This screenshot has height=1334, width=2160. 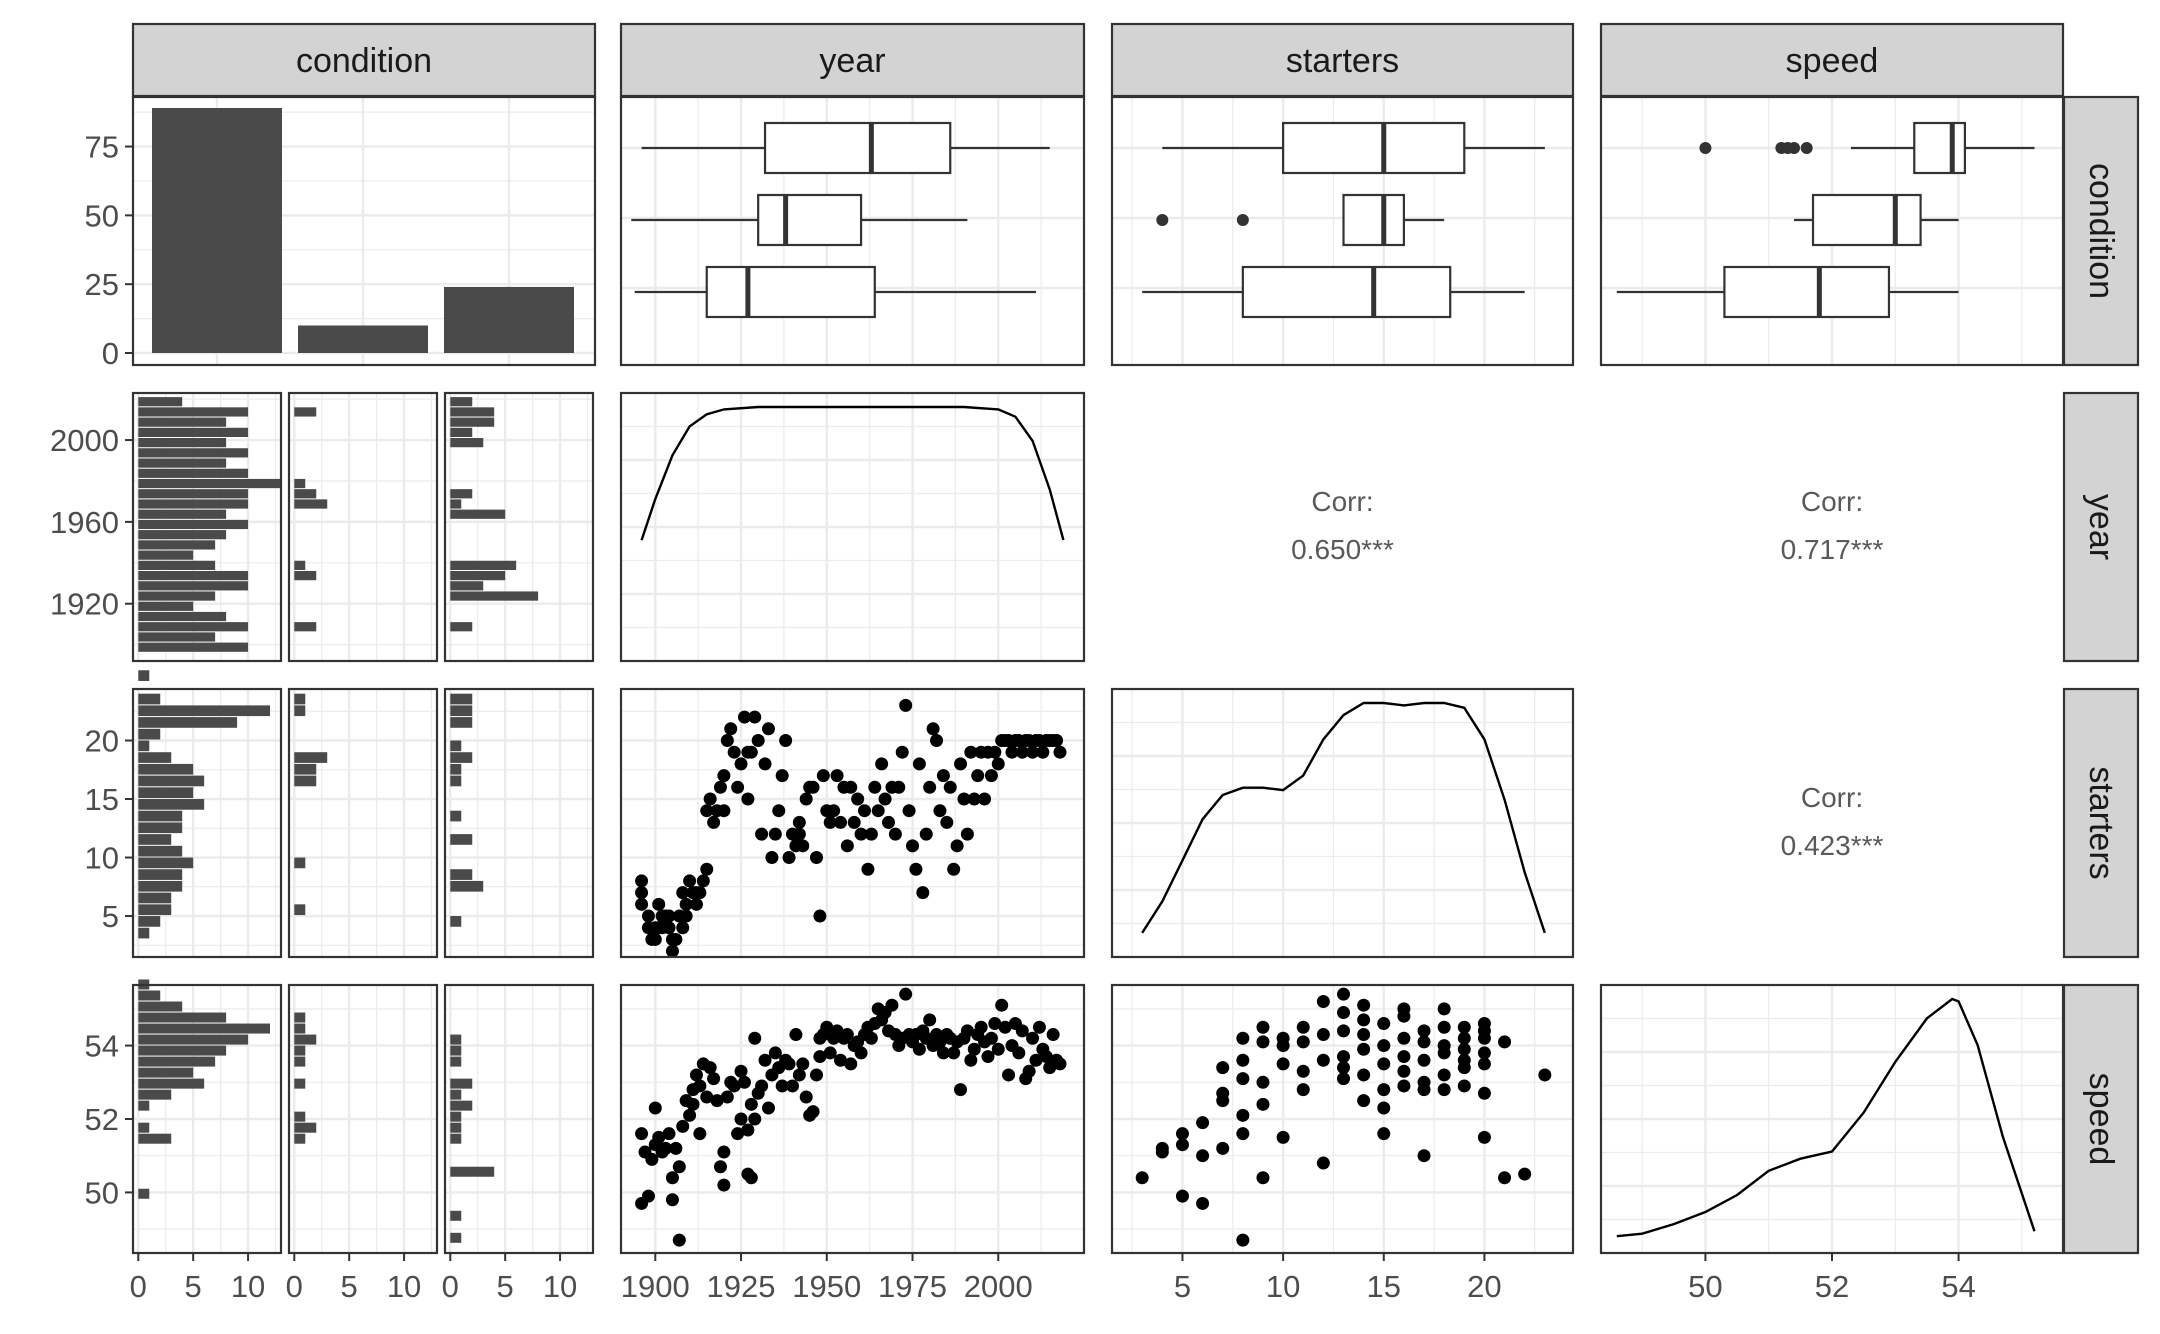 What do you see at coordinates (102, 1192) in the screenshot?
I see `y-tick-label-speed: 50` at bounding box center [102, 1192].